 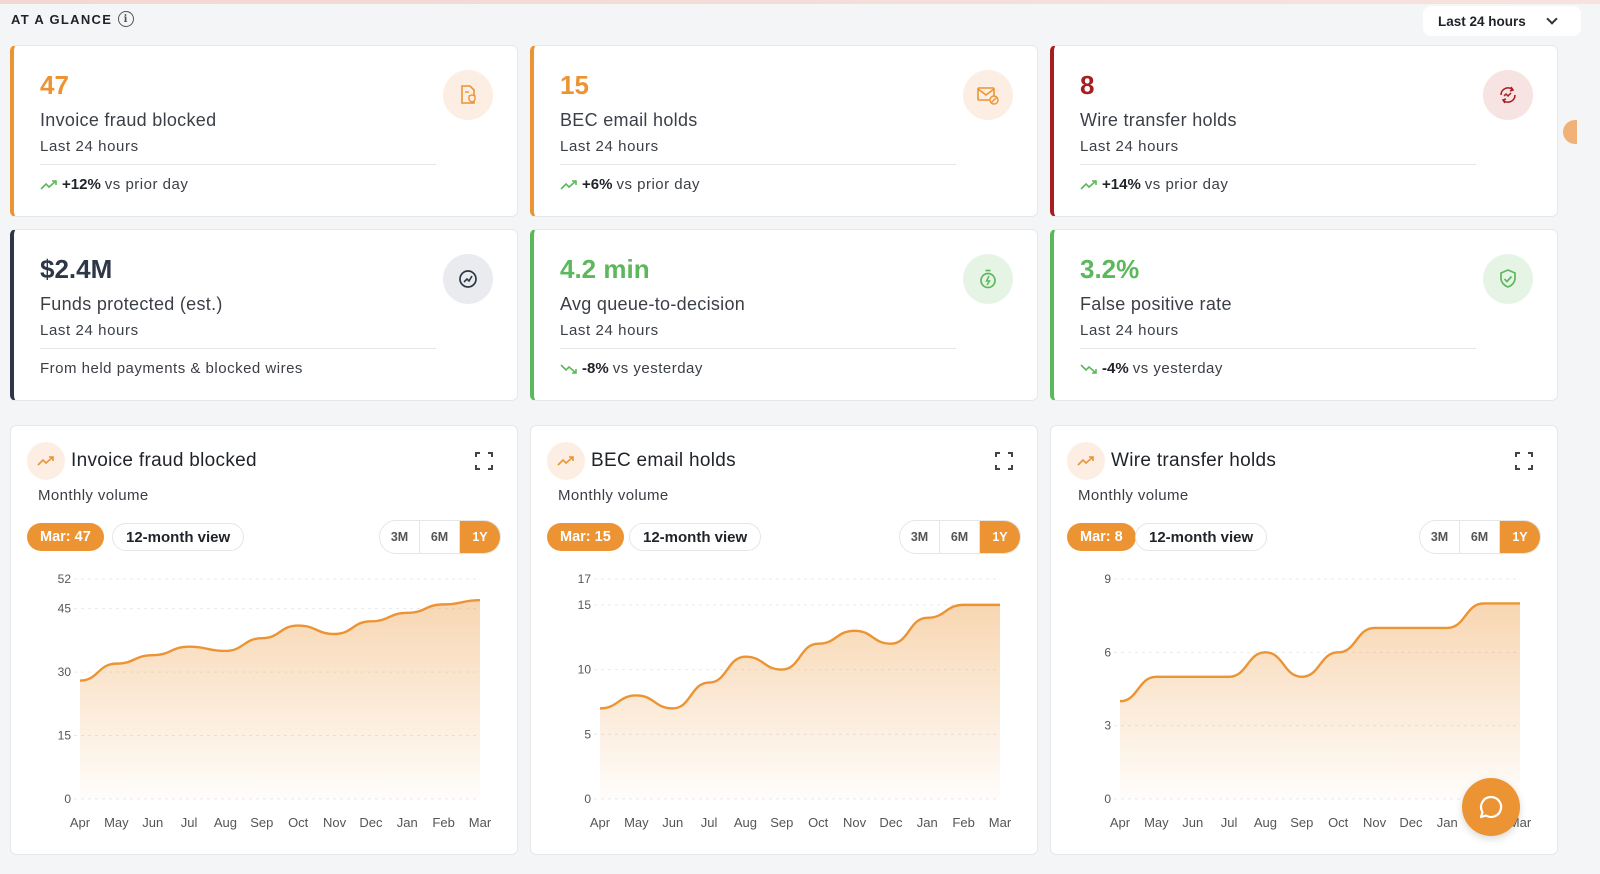 What do you see at coordinates (76, 269) in the screenshot?
I see `kpi-value: $2.4M` at bounding box center [76, 269].